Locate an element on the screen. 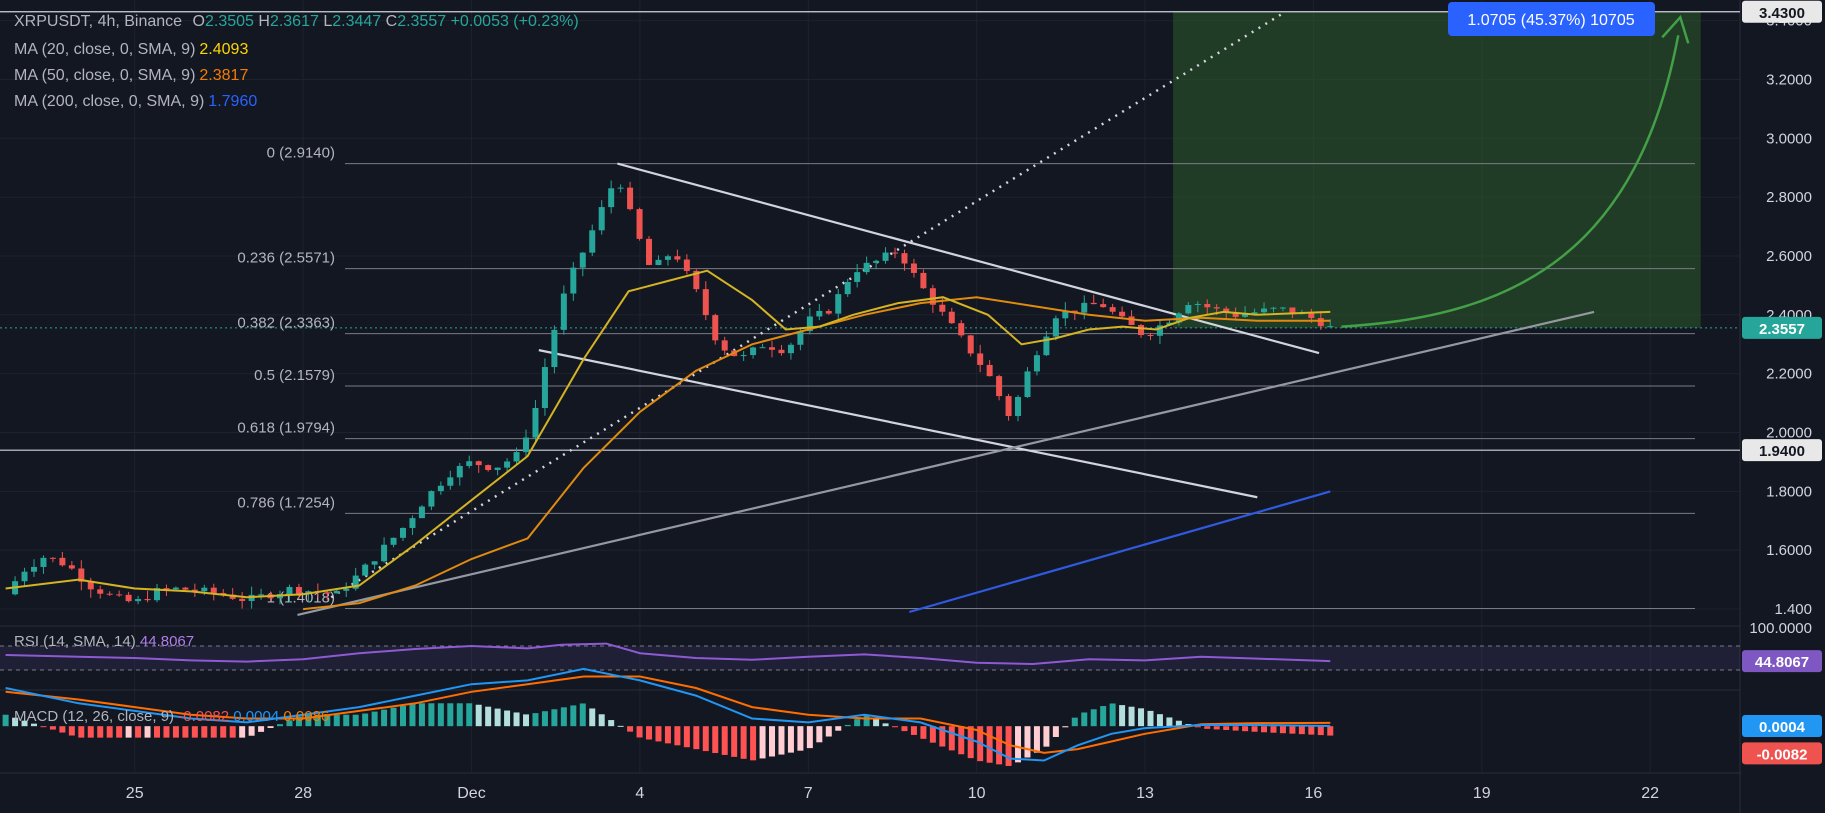 Image resolution: width=1825 pixels, height=813 pixels. ma200-legend: MA (200, close, 0, SMA, 9) 1.7960 is located at coordinates (135, 102).